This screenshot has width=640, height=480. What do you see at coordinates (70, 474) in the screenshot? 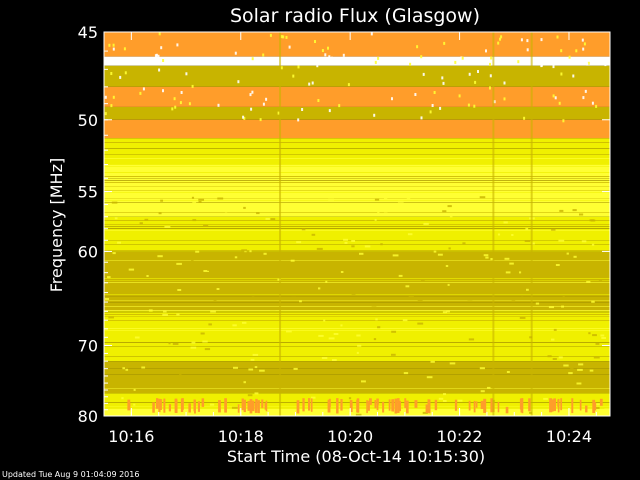
I see `footer-updated-text: Updated Tue Aug 9 01:04:09 2016` at bounding box center [70, 474].